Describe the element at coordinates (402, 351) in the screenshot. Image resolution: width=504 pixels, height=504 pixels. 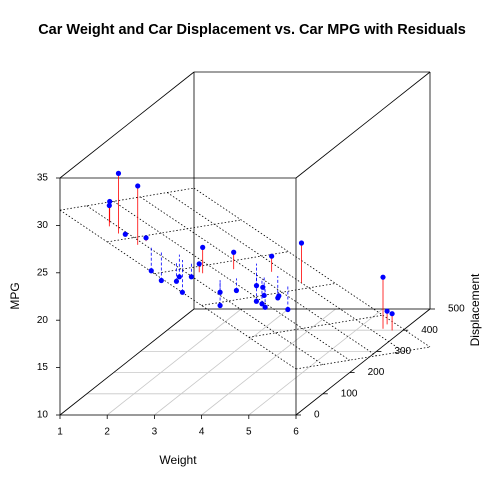
I see `y-tick-label: 300` at that location.